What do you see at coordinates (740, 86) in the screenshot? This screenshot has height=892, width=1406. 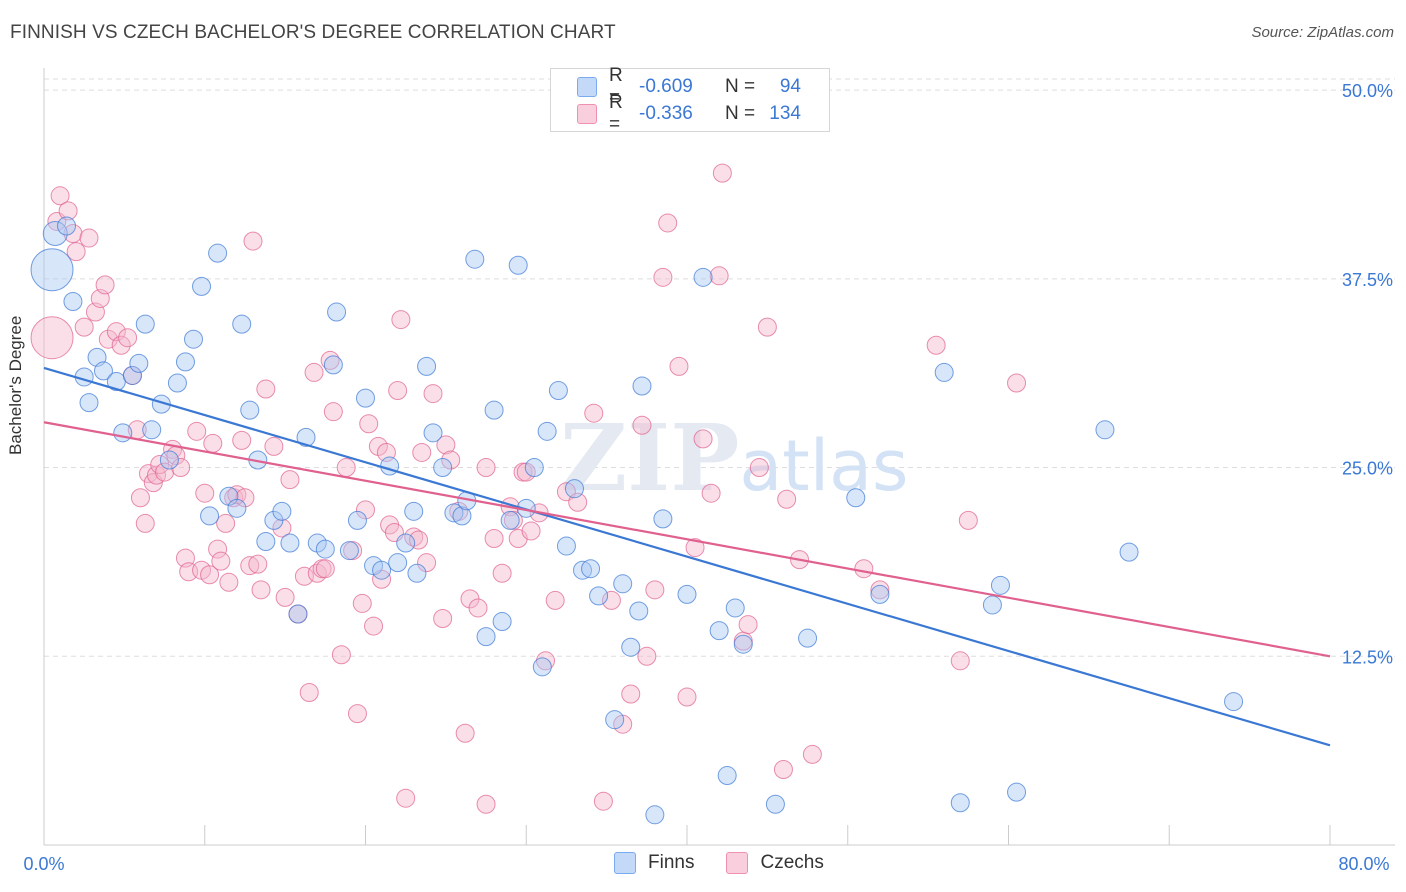 I see `finns-n-label: N =` at bounding box center [740, 86].